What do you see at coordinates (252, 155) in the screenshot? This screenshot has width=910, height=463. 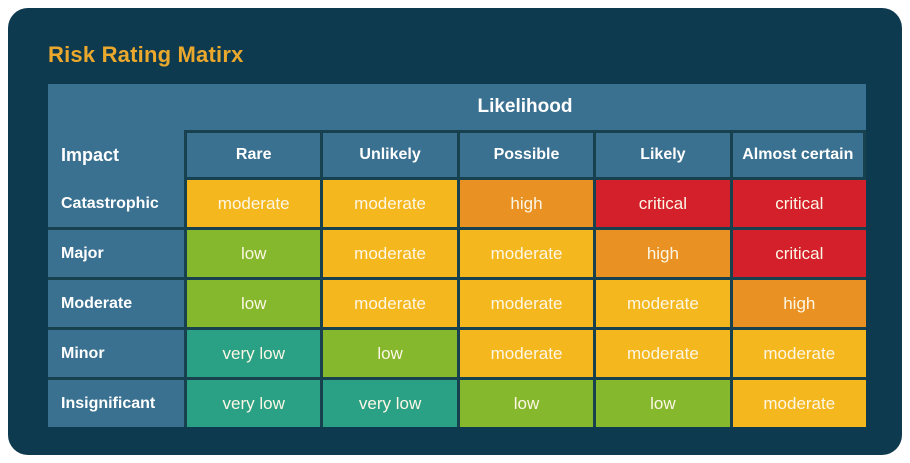 I see `column-header-rare: Rare` at bounding box center [252, 155].